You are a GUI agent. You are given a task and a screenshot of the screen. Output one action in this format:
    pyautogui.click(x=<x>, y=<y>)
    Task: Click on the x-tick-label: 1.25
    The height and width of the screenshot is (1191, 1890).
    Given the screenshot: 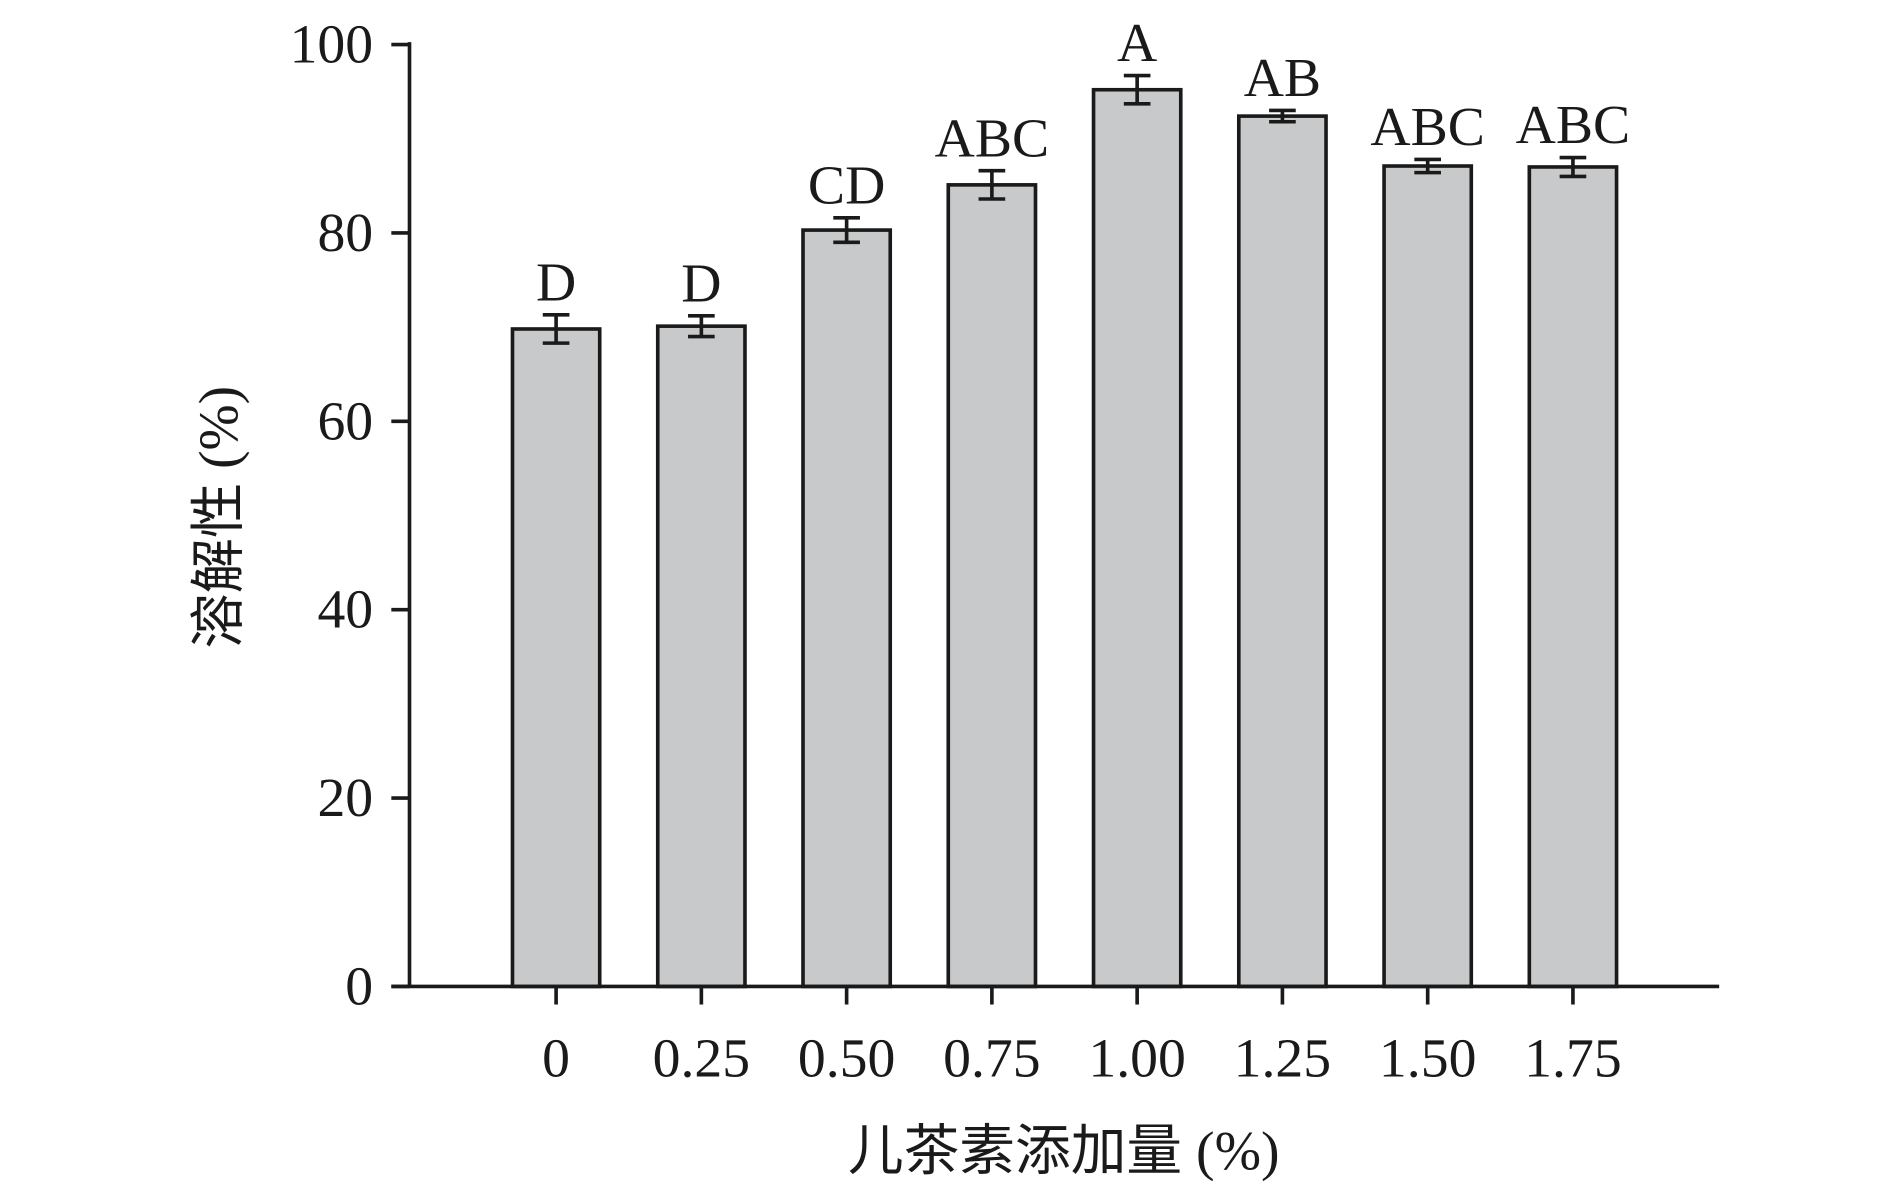 What is the action you would take?
    pyautogui.click(x=1282, y=1059)
    